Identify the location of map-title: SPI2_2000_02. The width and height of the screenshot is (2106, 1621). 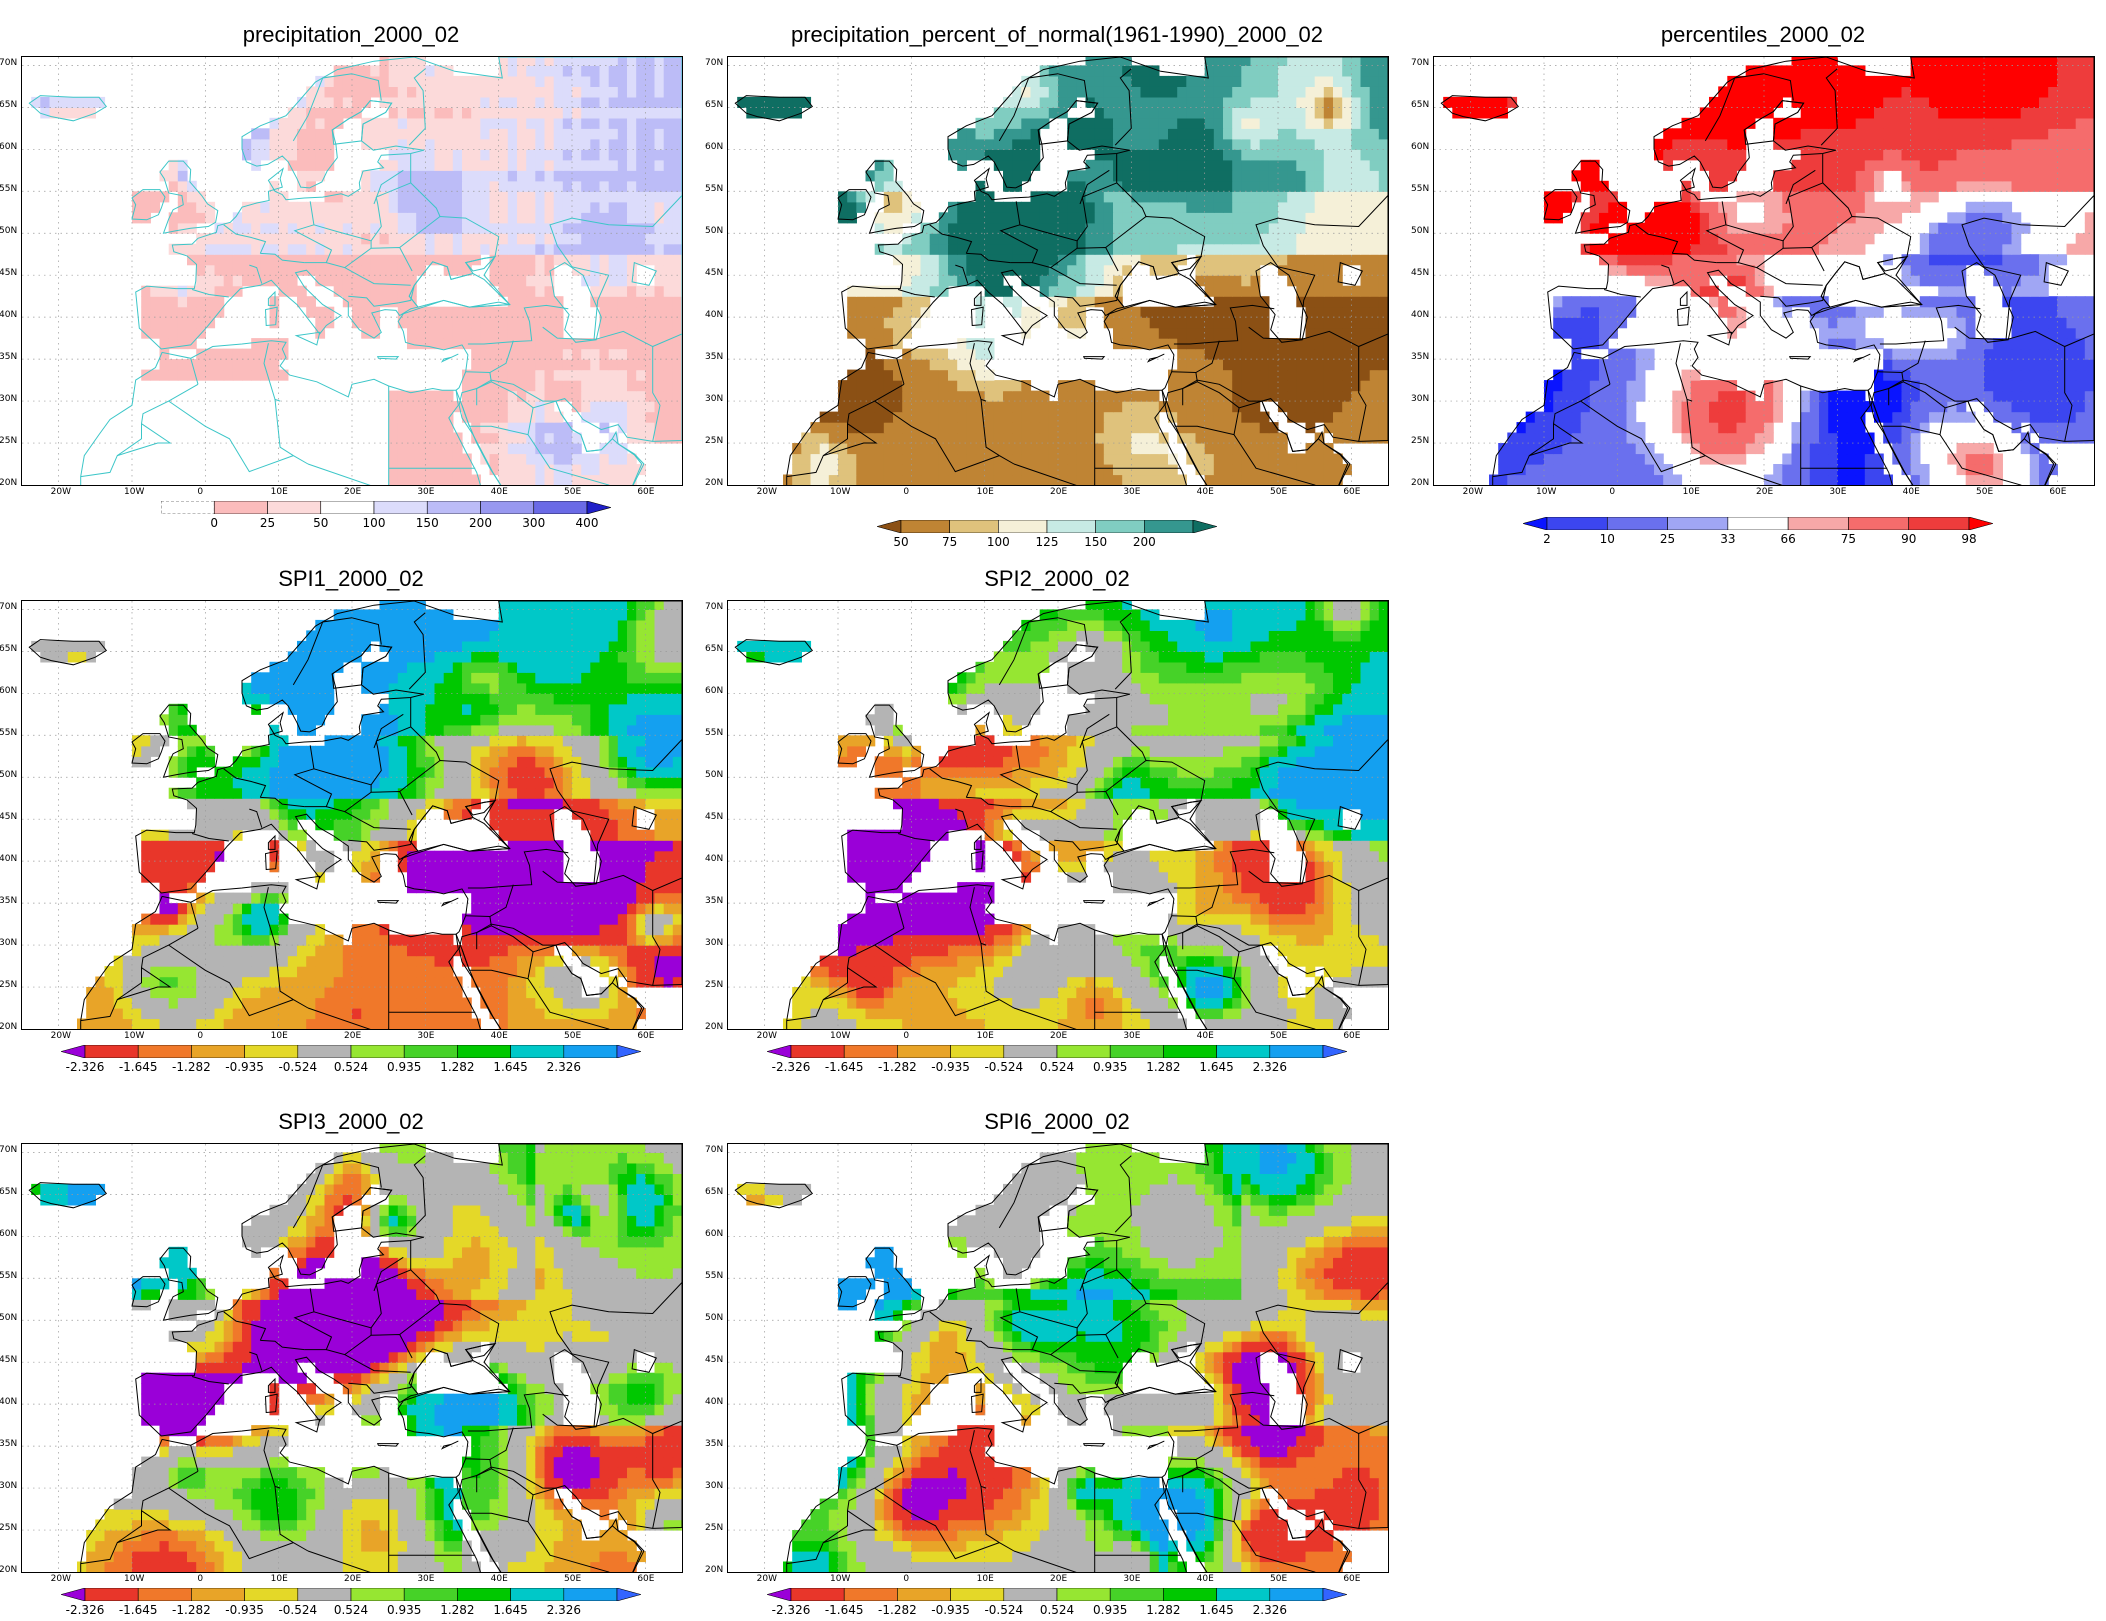
(1057, 579).